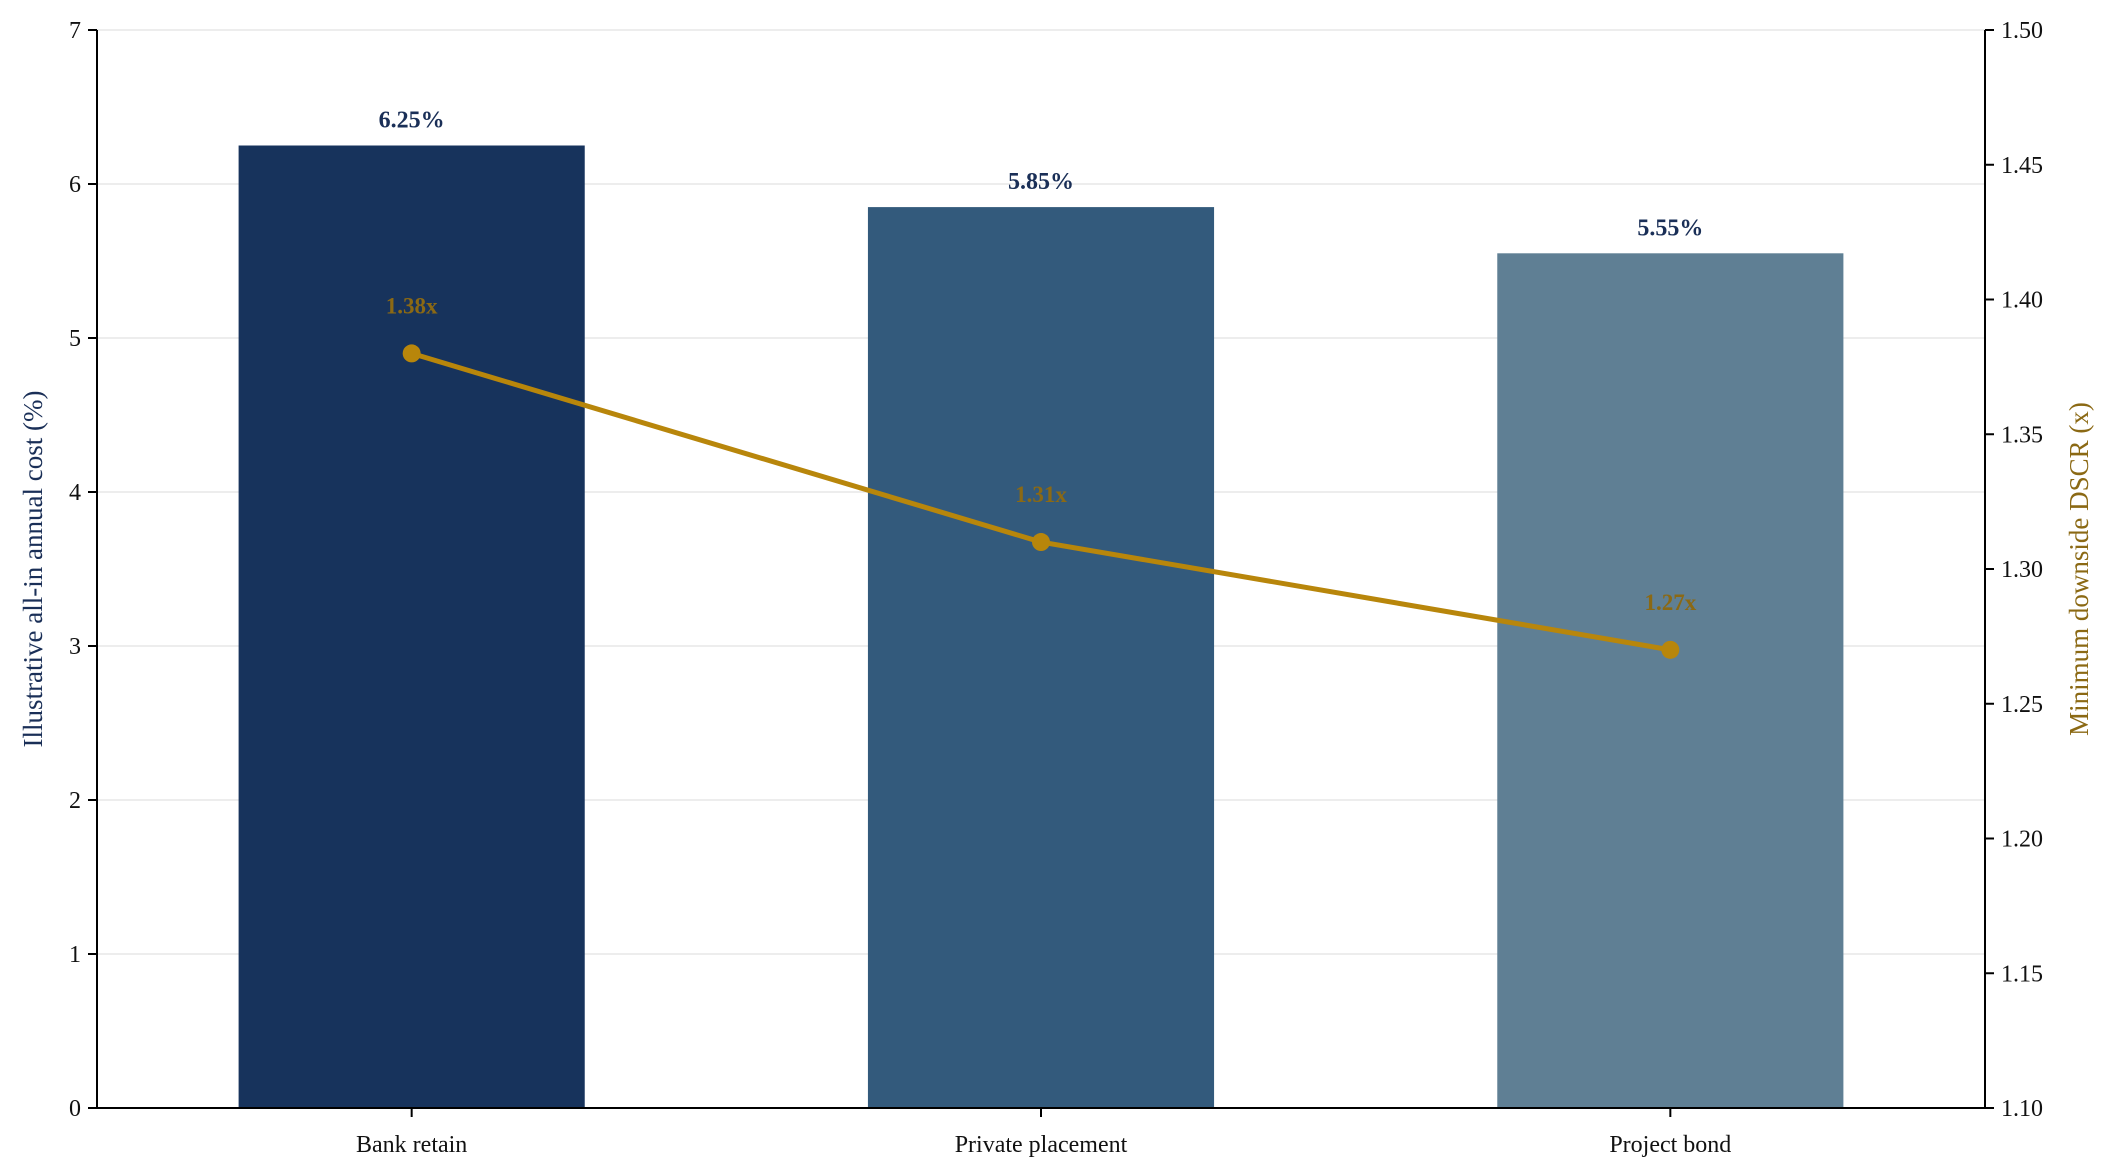 The width and height of the screenshot is (2116, 1175). I want to click on left-tick-label: 3, so click(75, 647).